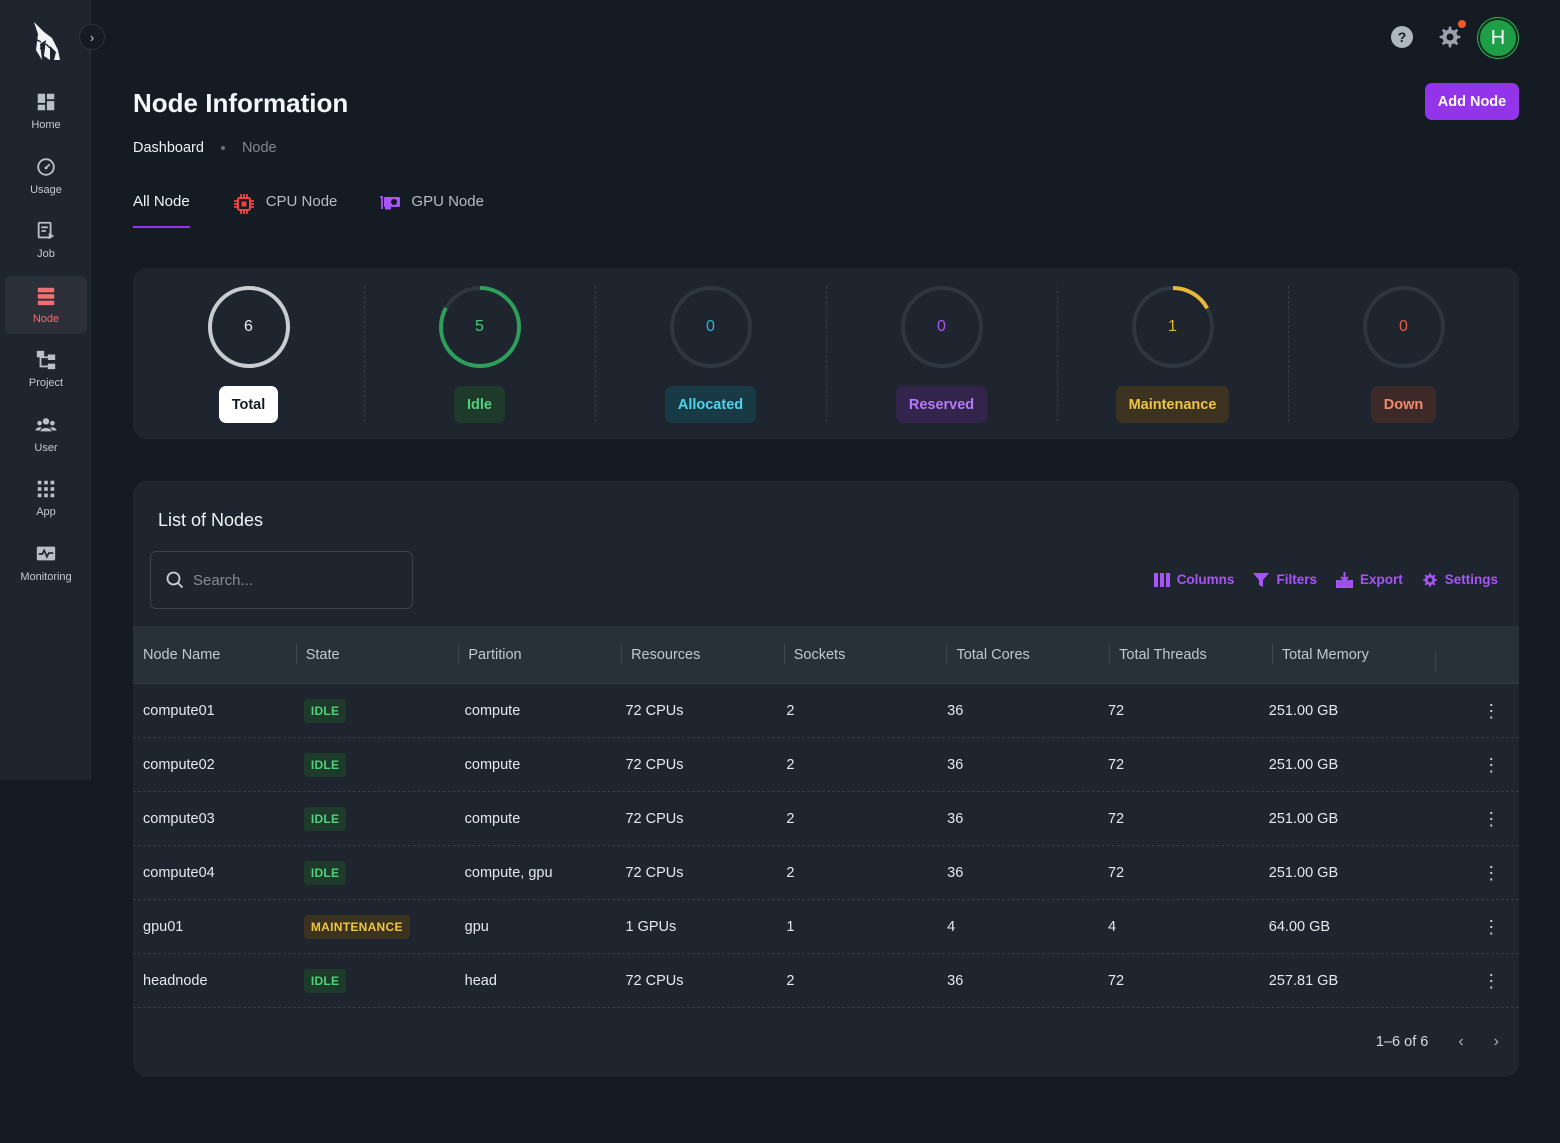 The width and height of the screenshot is (1560, 1143). Describe the element at coordinates (1403, 404) in the screenshot. I see `stat-label-down: Down` at that location.